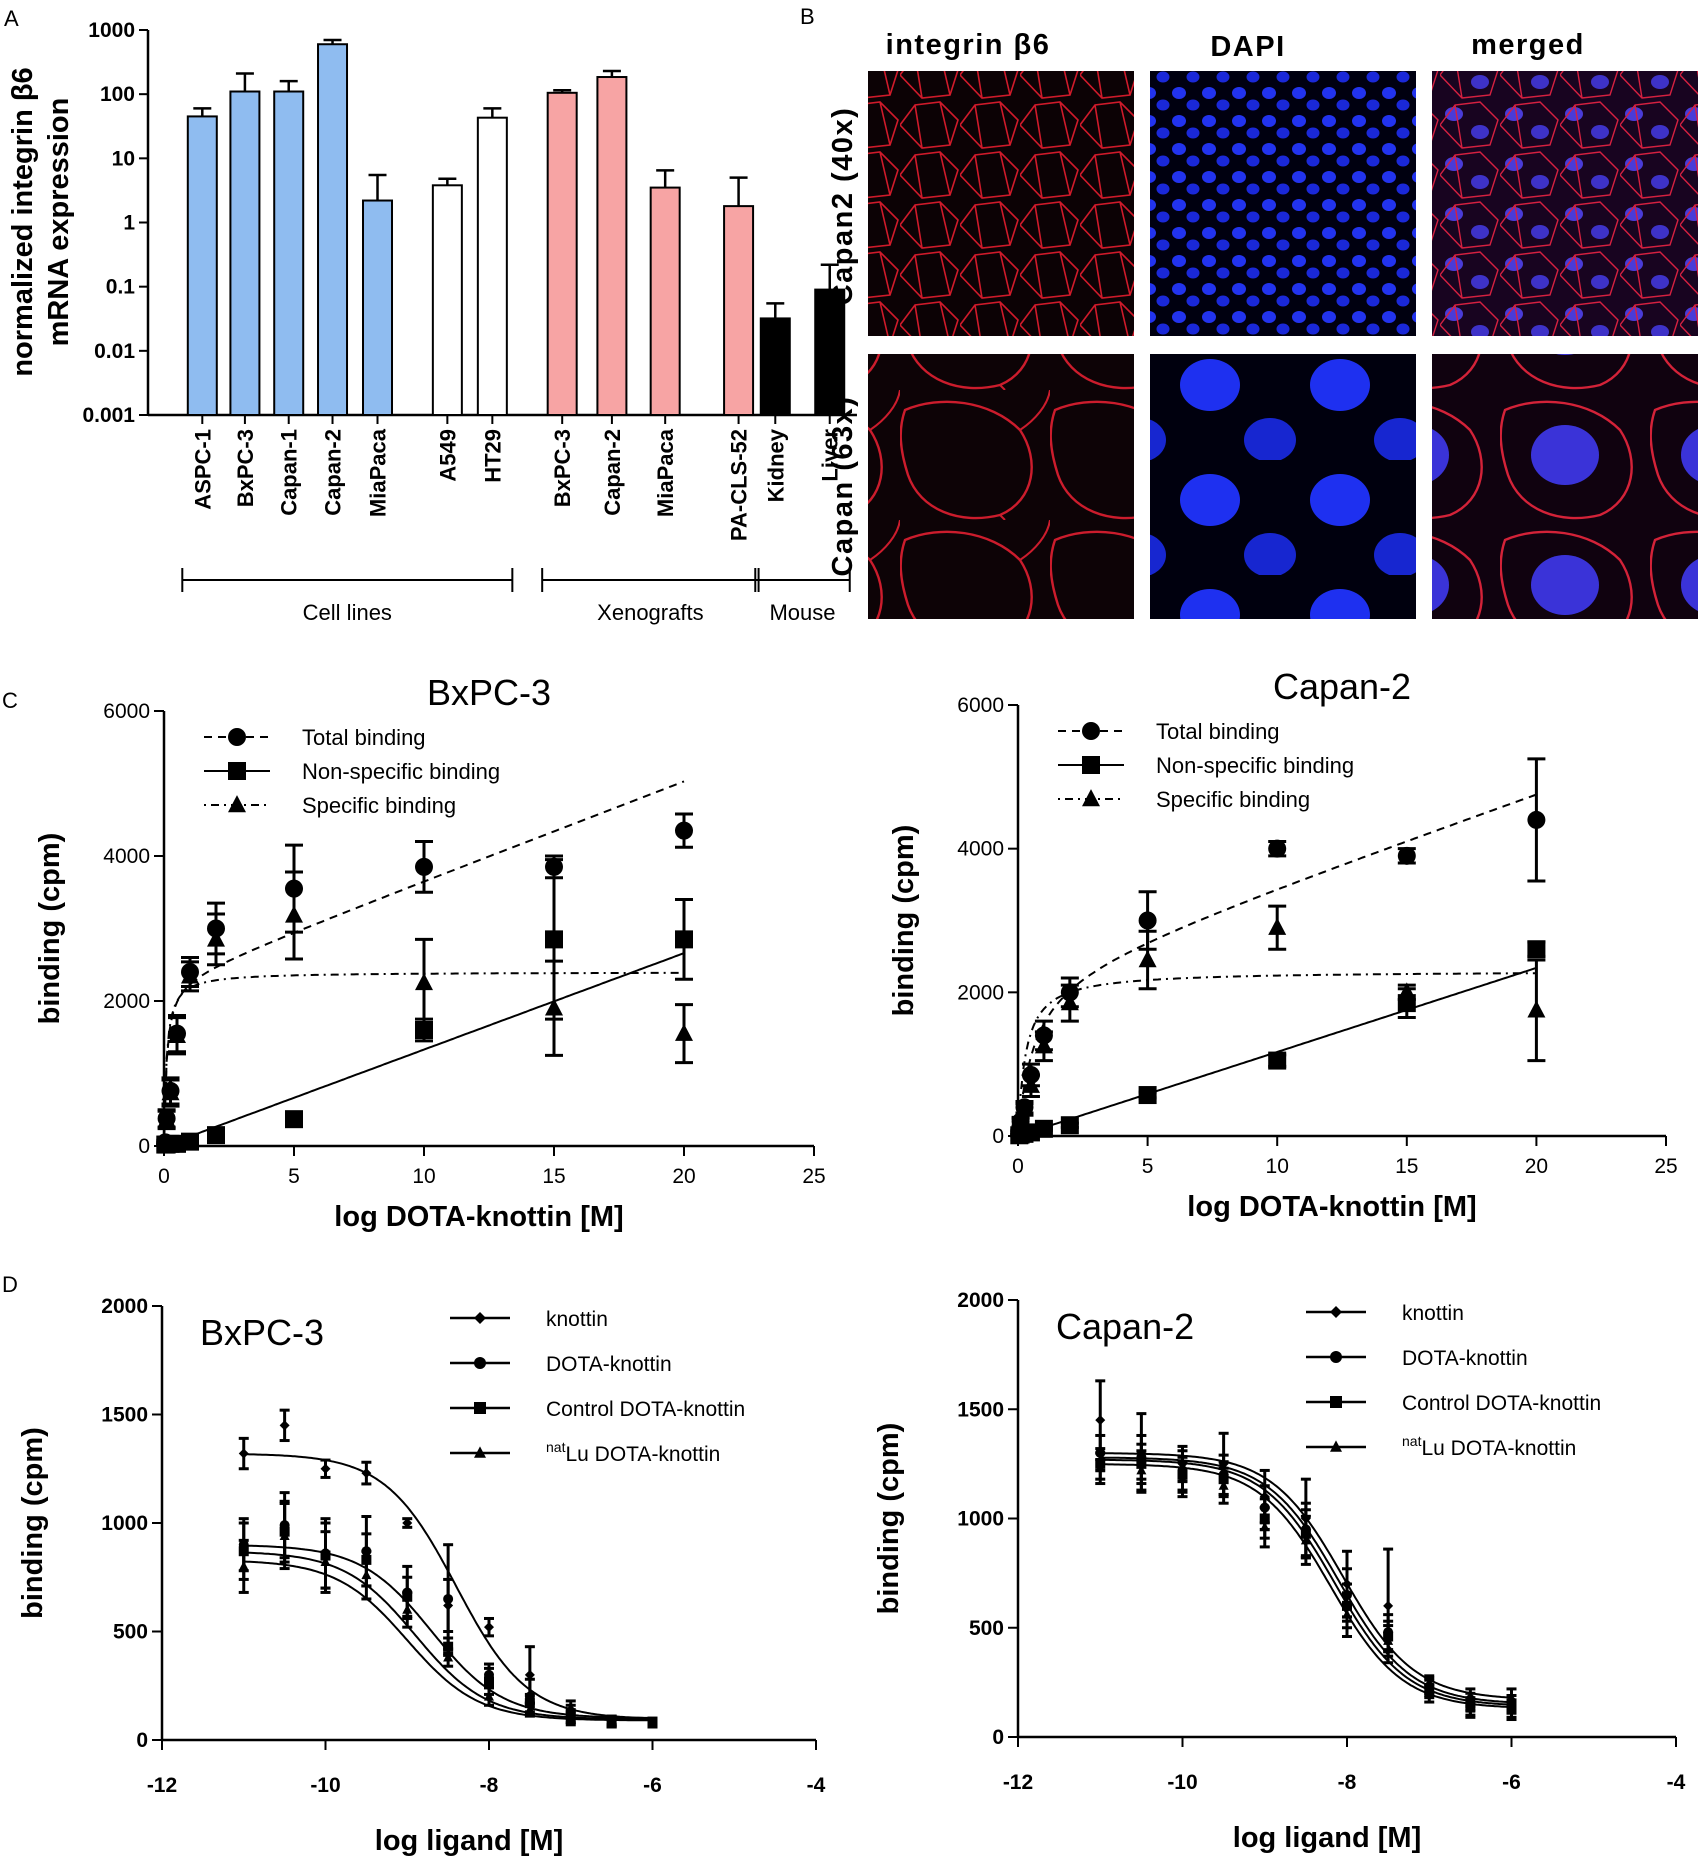 The width and height of the screenshot is (1700, 1856). I want to click on legend-marker-triangle, so click(237, 804).